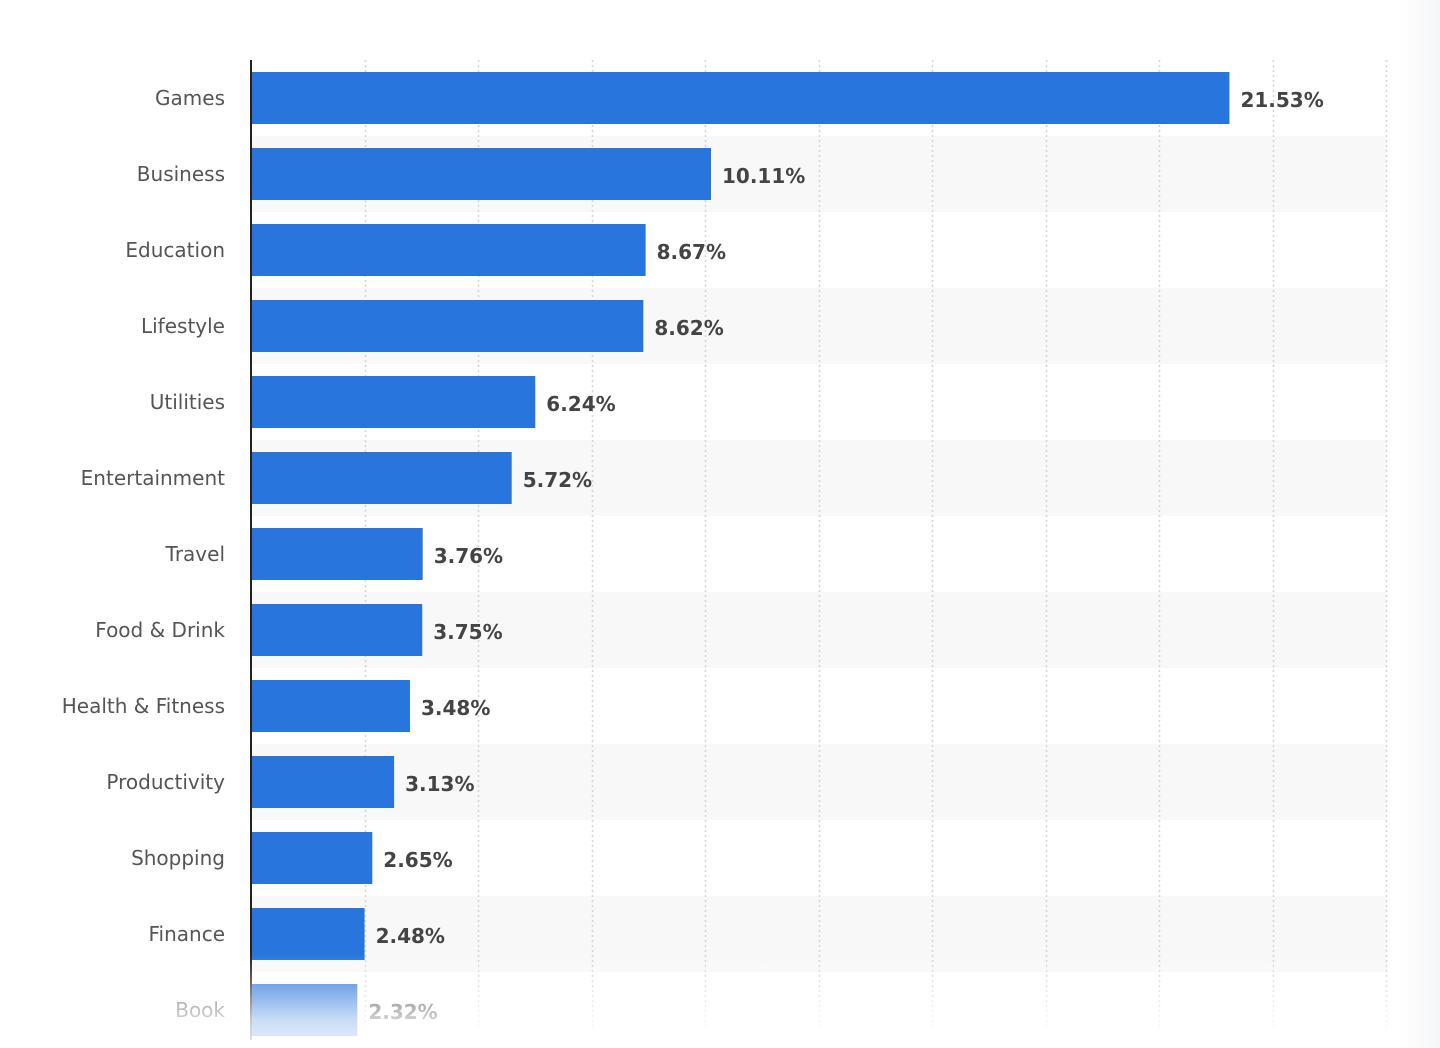 This screenshot has width=1440, height=1048. Describe the element at coordinates (382, 478) in the screenshot. I see `bar-entertainment` at that location.